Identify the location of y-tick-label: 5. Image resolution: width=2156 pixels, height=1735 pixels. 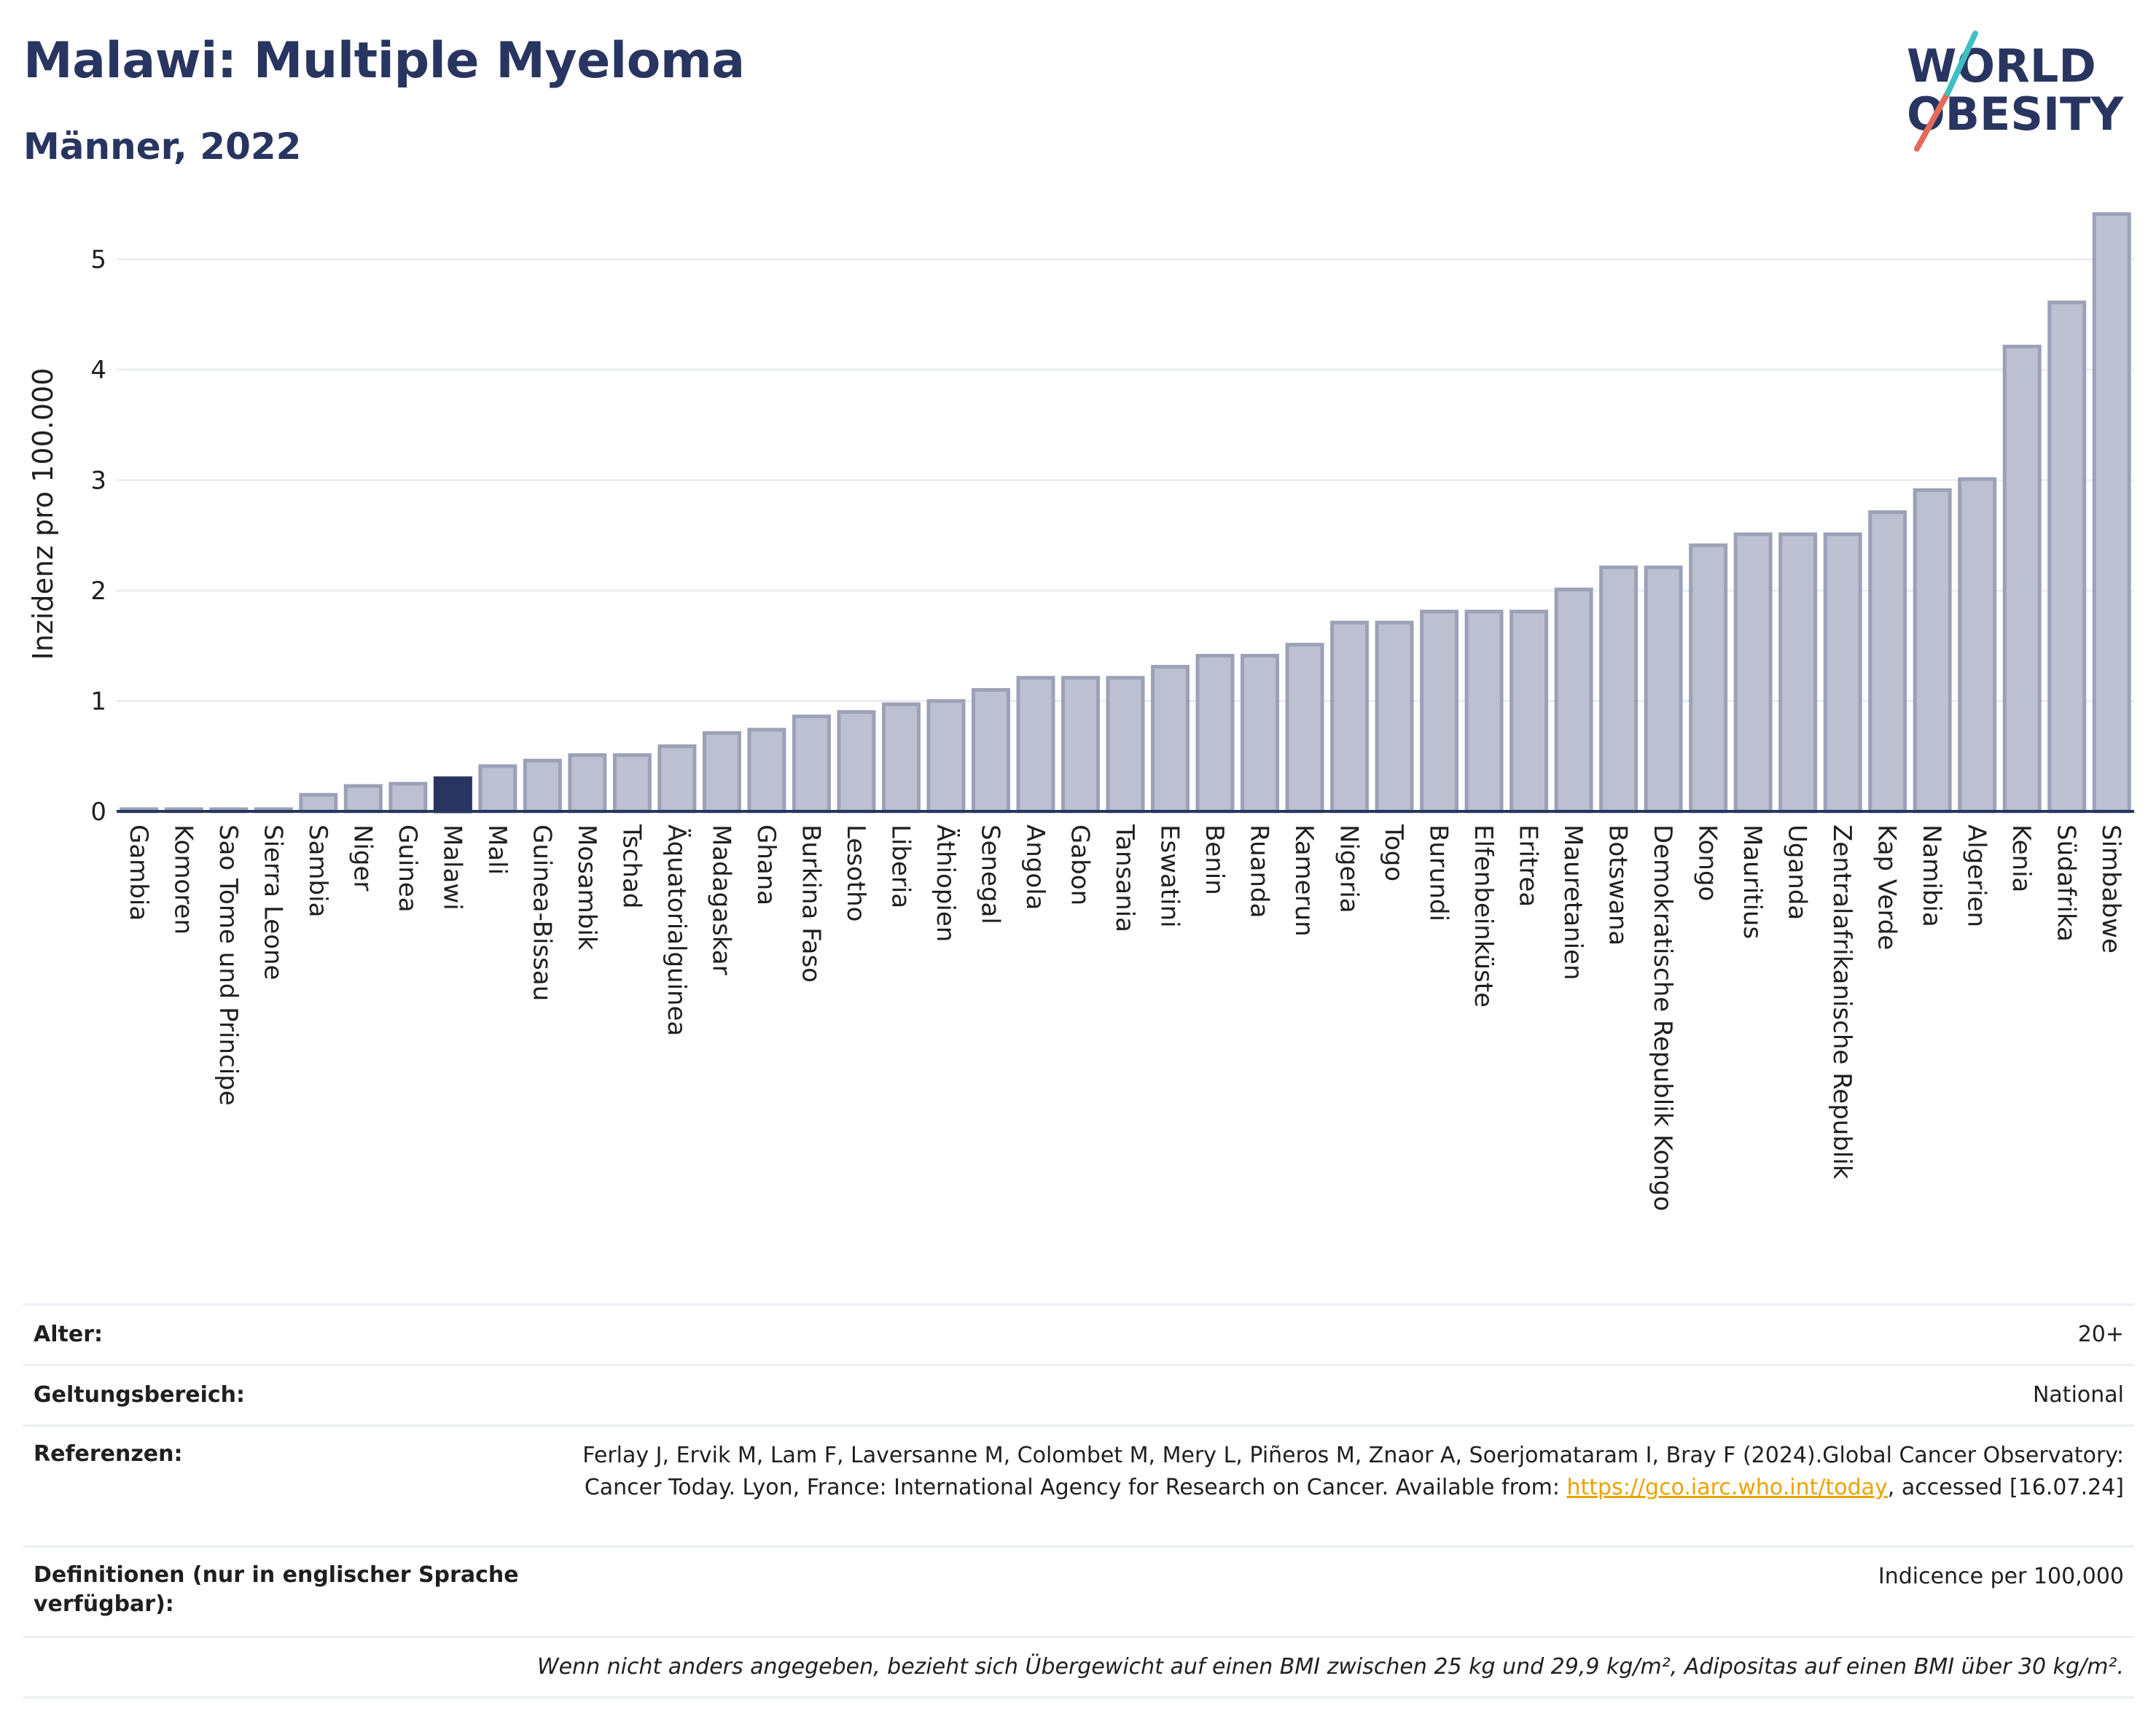
(98, 260).